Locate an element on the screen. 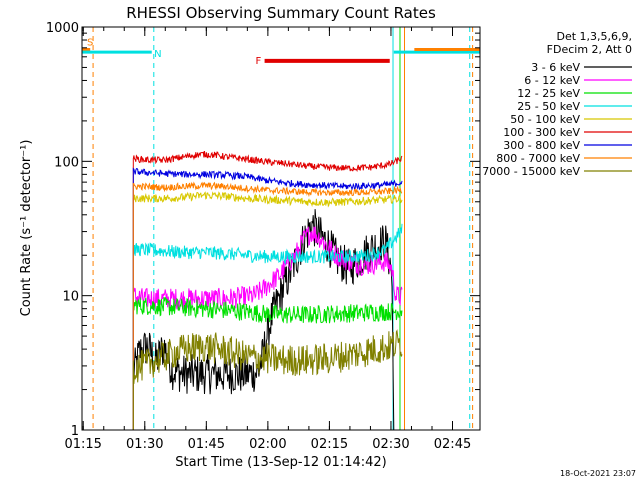  x-tick-label: 01:45 is located at coordinates (206, 444).